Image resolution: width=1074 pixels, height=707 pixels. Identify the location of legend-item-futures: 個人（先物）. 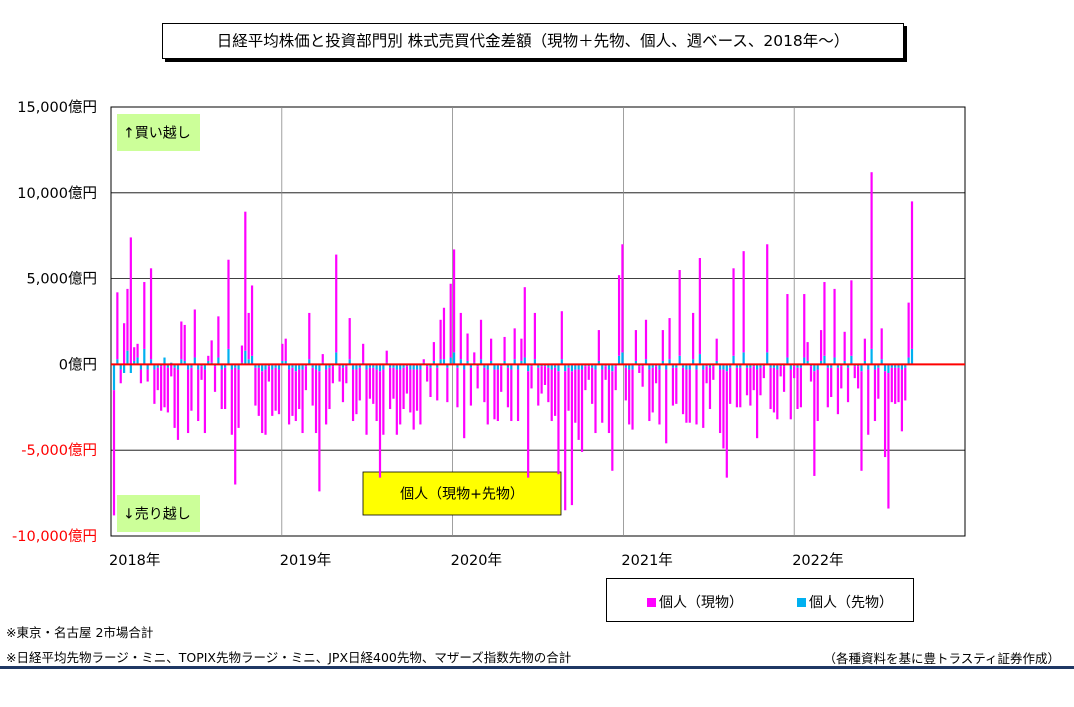
(845, 602).